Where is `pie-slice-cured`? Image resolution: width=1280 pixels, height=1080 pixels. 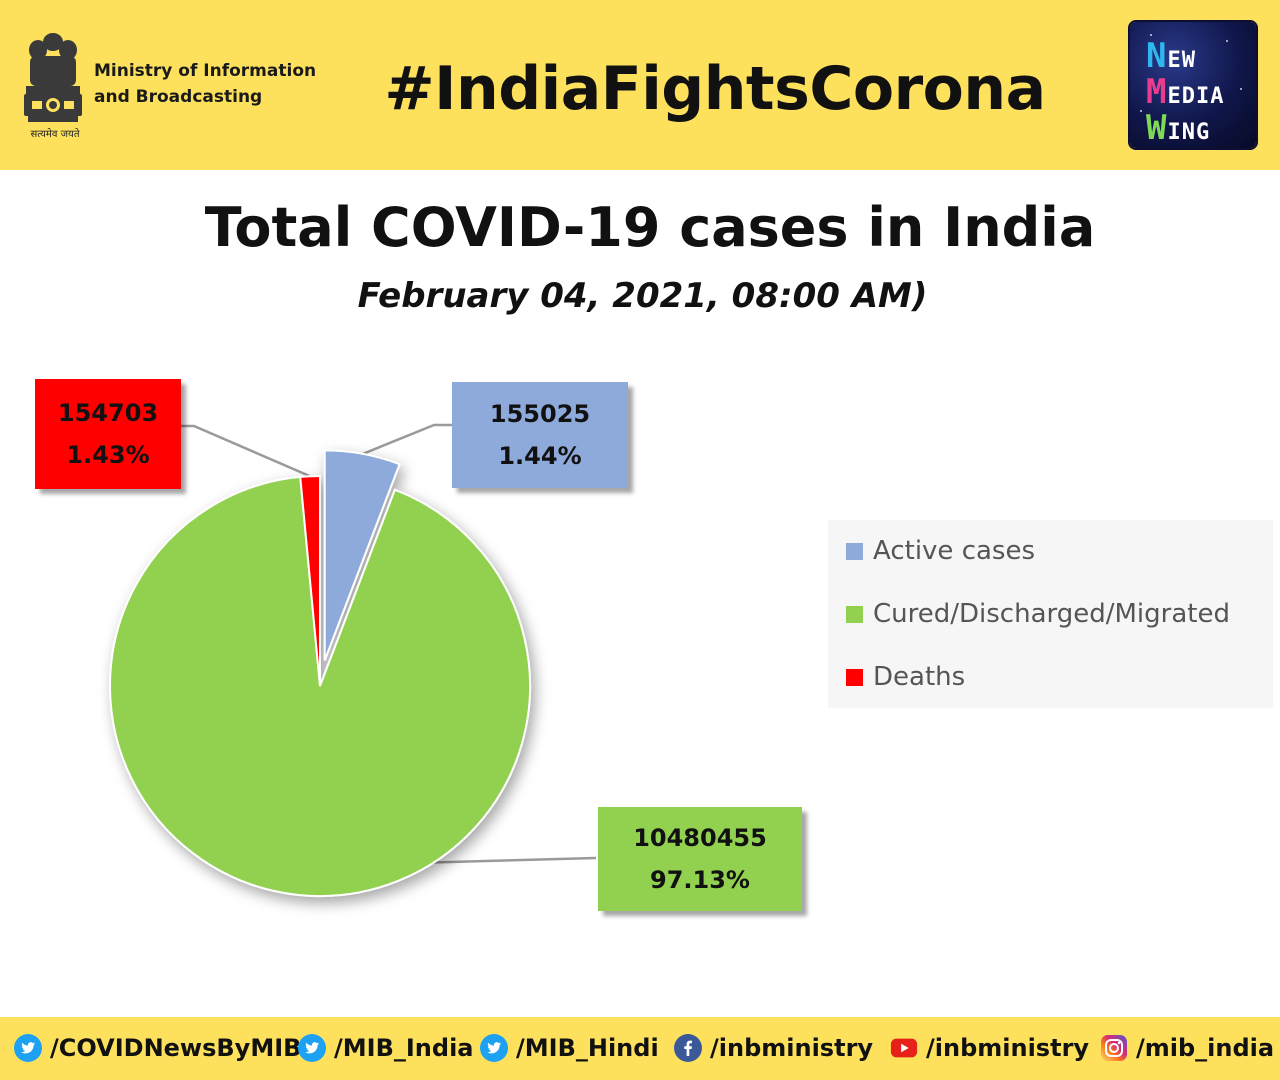
pie-slice-cured is located at coordinates (320, 686).